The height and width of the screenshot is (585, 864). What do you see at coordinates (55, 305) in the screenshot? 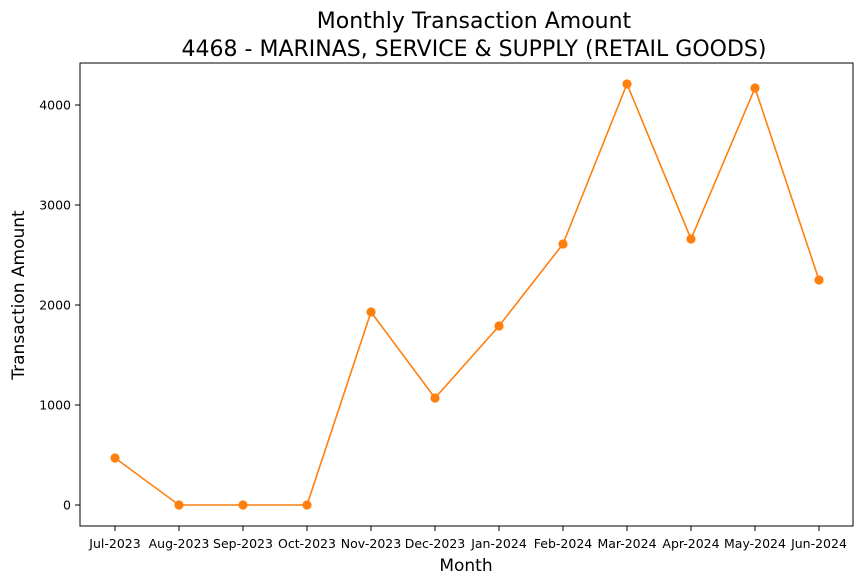
I see `y-tick-label: 2000` at bounding box center [55, 305].